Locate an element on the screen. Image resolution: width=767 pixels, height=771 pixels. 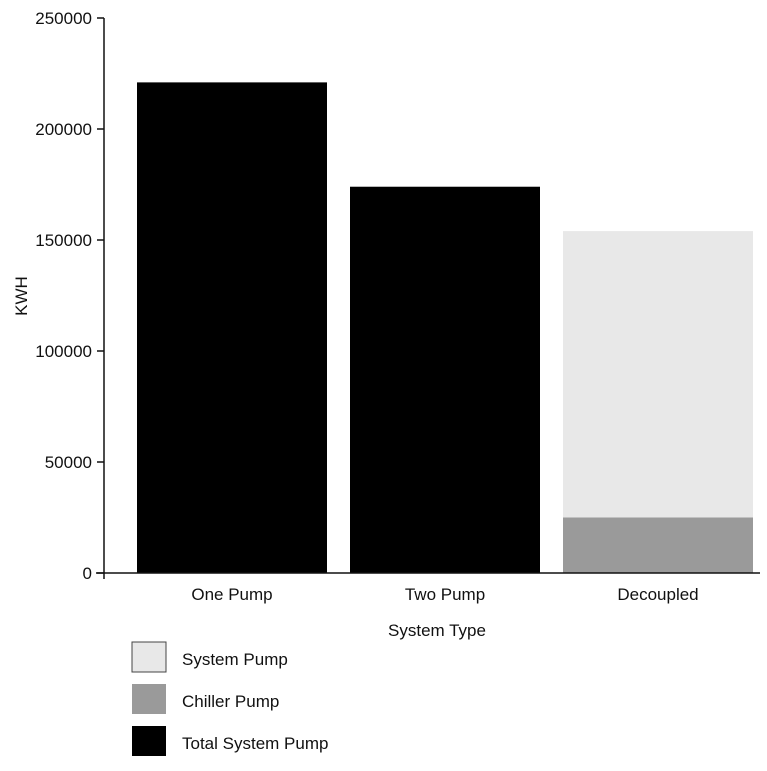
x-tick-label-two-pump: Two Pump is located at coordinates (445, 594).